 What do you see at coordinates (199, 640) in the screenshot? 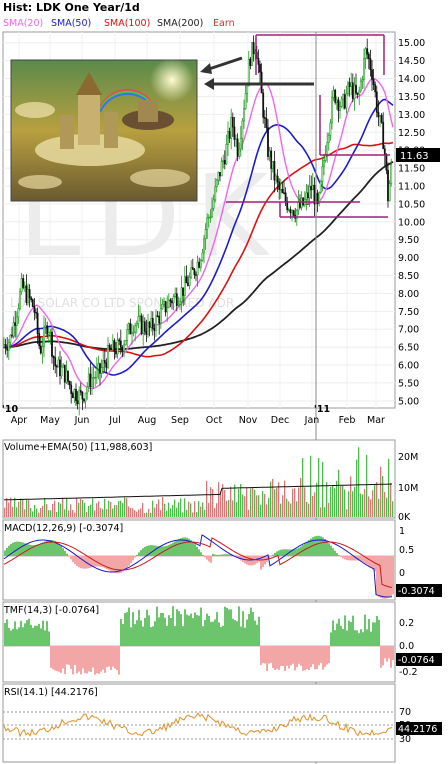
I see `tmf-area` at bounding box center [199, 640].